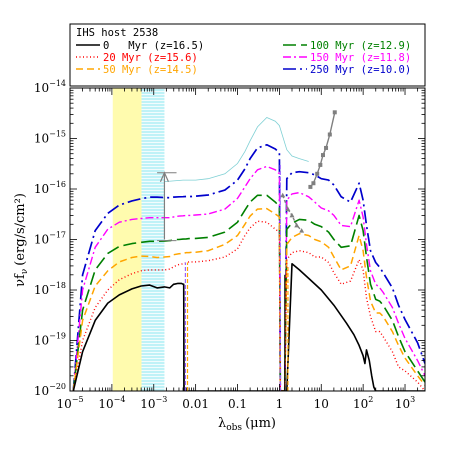 This screenshot has height=463, width=463. What do you see at coordinates (50, 188) in the screenshot?
I see `y-tick-label: 10−16` at bounding box center [50, 188].